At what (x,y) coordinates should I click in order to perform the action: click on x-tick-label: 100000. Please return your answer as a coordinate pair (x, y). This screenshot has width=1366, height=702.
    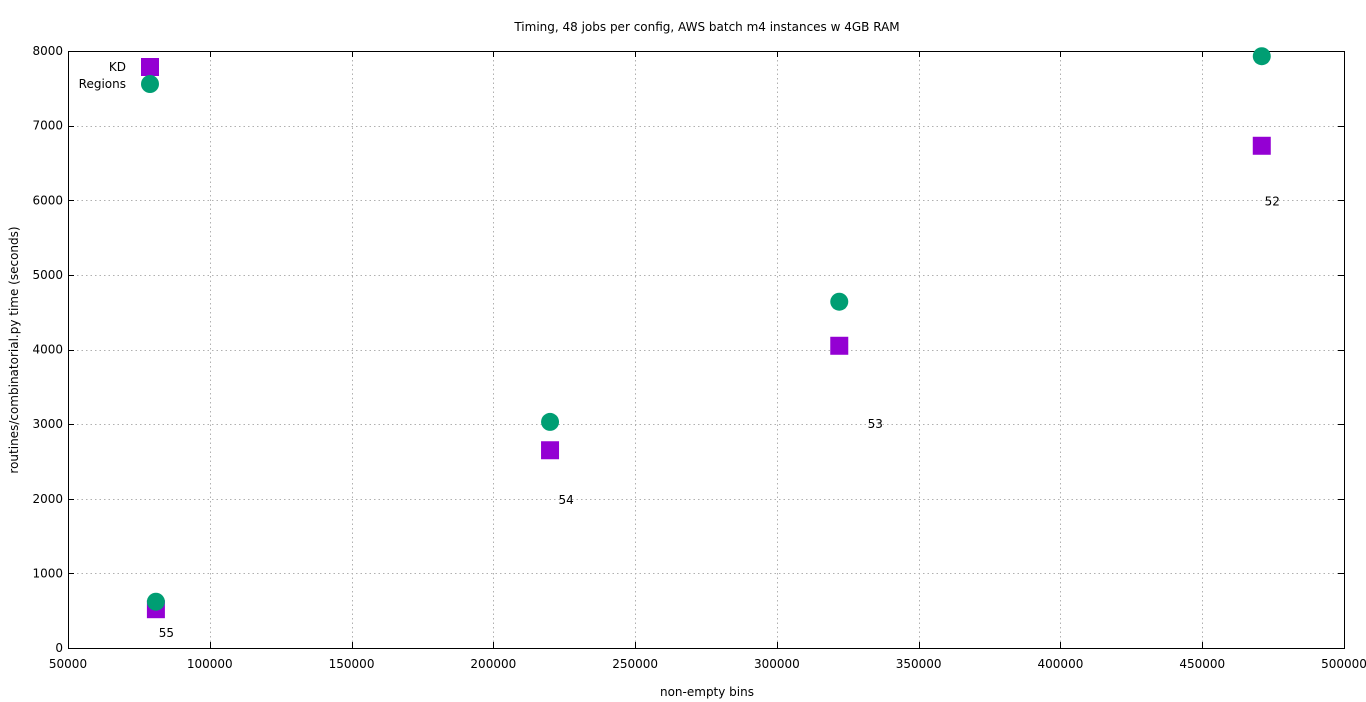
    Looking at the image, I should click on (210, 664).